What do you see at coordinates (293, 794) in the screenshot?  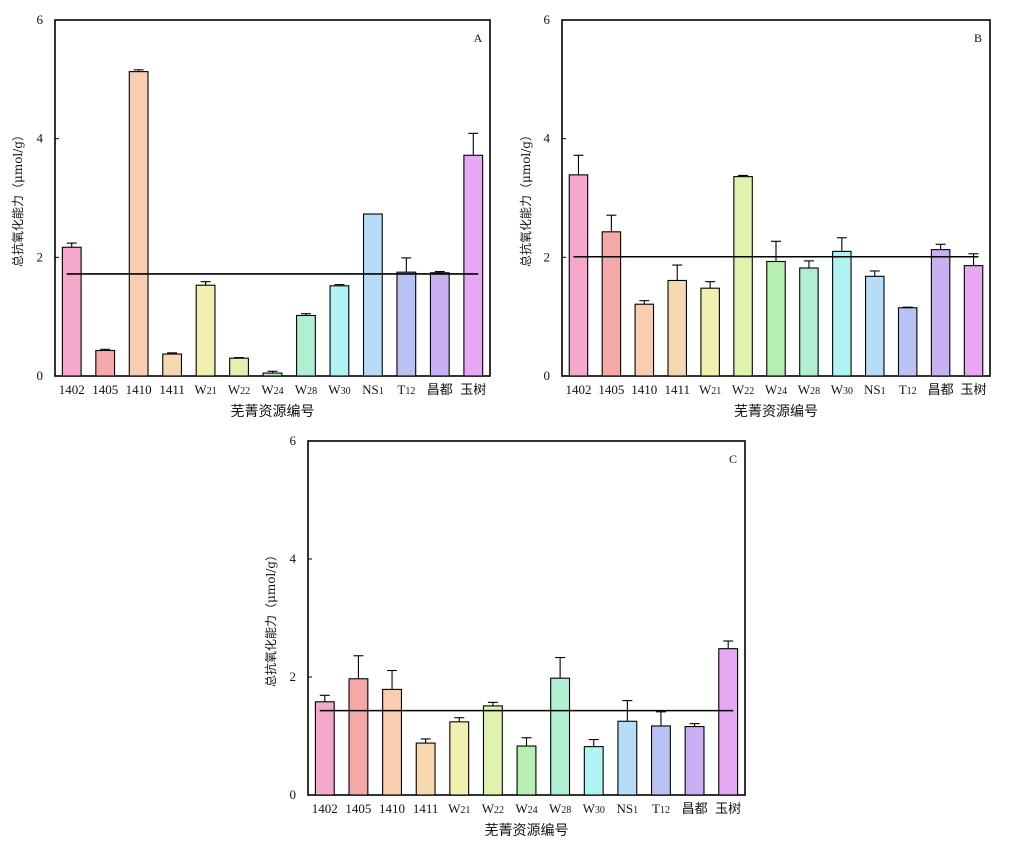 I see `y-tick-label-c-0: 0` at bounding box center [293, 794].